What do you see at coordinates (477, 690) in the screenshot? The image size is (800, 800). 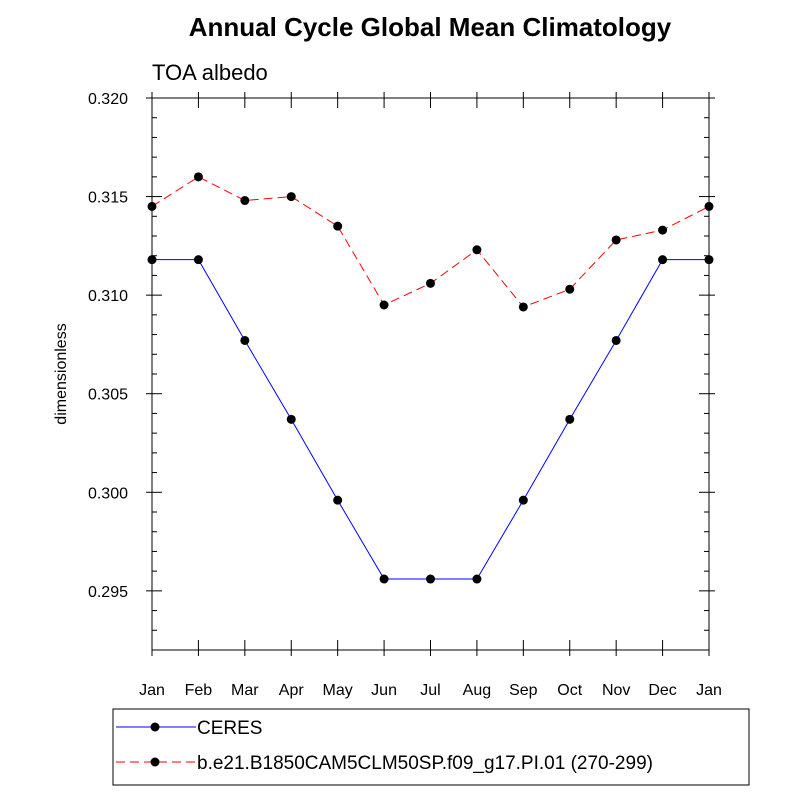 I see `x-tick-label: Aug` at bounding box center [477, 690].